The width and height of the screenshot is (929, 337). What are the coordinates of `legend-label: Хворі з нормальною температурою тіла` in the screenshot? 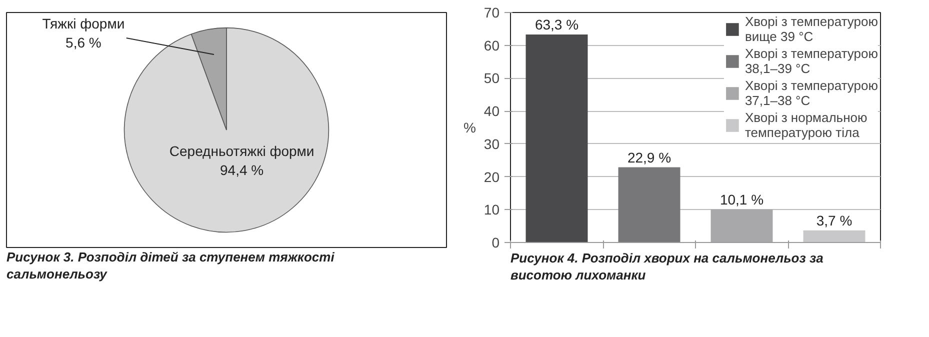 It's located at (806, 125).